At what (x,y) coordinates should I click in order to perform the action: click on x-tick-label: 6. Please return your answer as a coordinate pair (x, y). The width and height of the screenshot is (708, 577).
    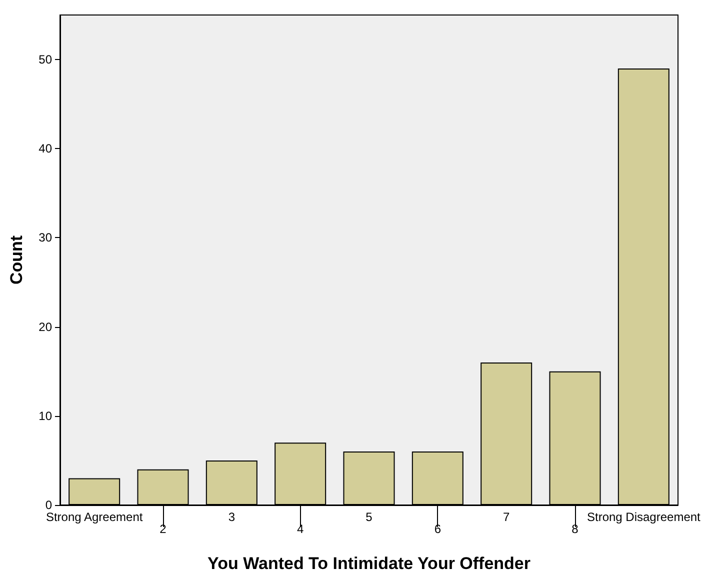
    Looking at the image, I should click on (438, 529).